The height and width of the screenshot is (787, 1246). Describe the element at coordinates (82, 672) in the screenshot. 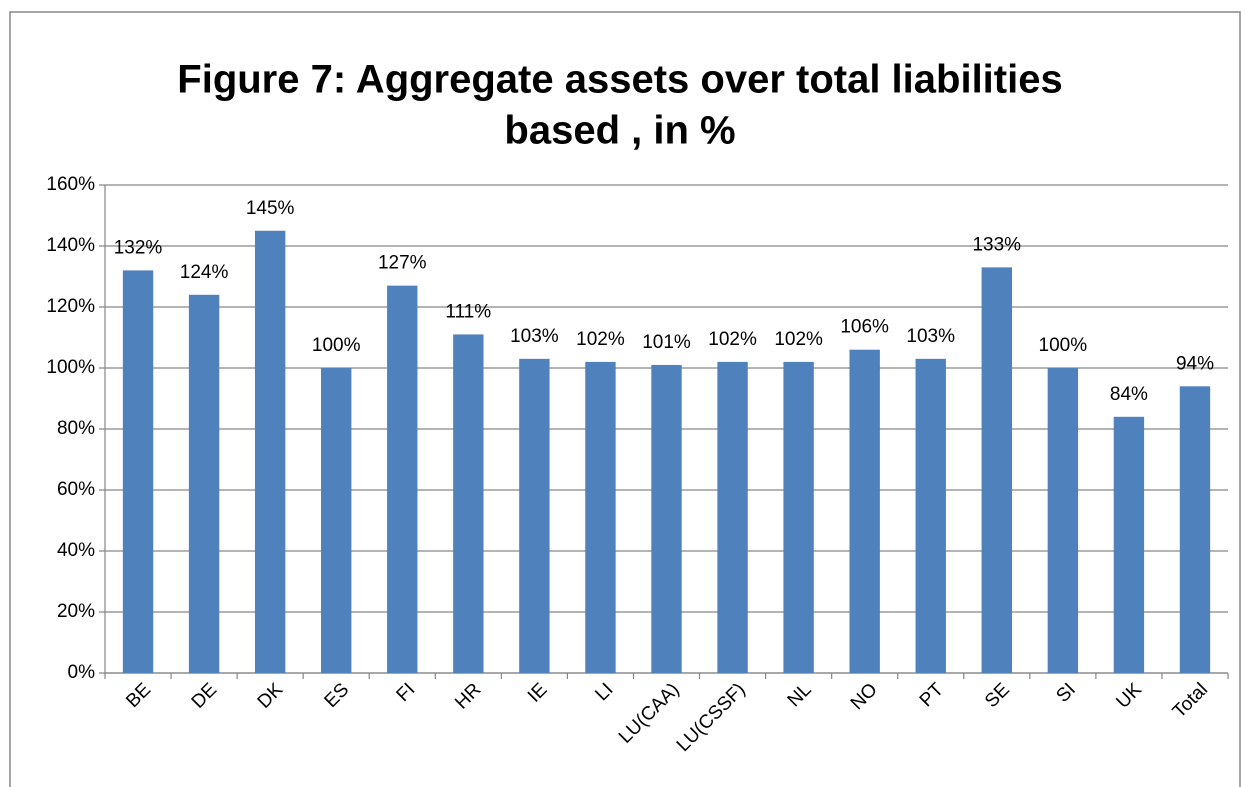

I see `y-tick-label: 0%` at that location.